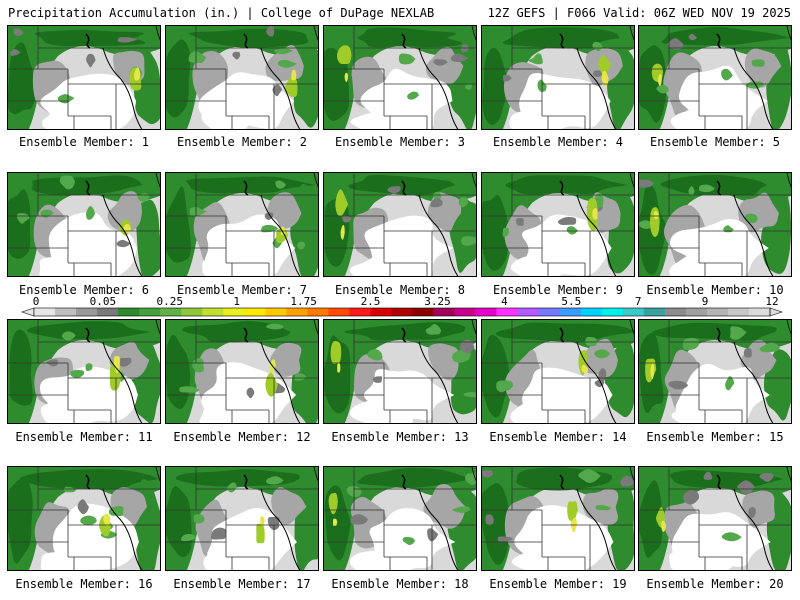 This screenshot has height=600, width=800. Describe the element at coordinates (242, 584) in the screenshot. I see `ensemble-member-caption: Ensemble Member: 17` at that location.